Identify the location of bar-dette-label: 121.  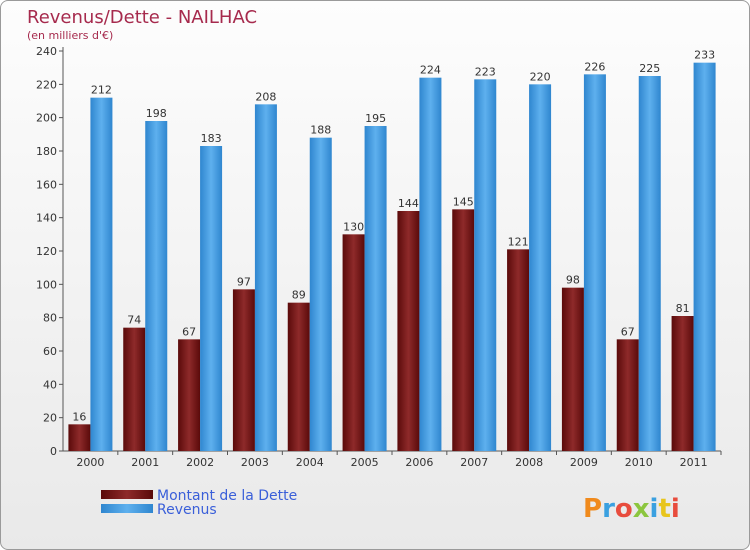
(518, 241).